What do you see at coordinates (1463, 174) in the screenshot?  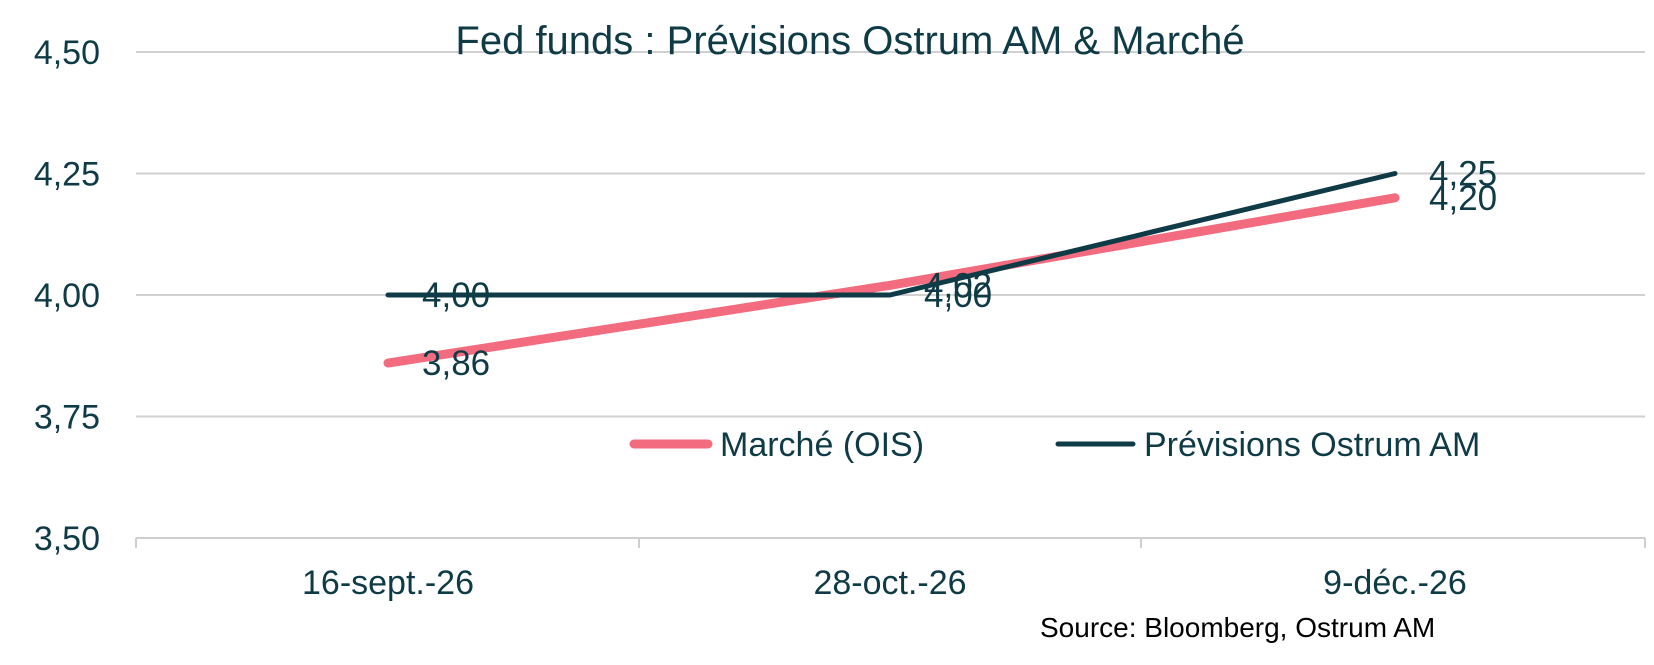 I see `data-label: 4,25` at bounding box center [1463, 174].